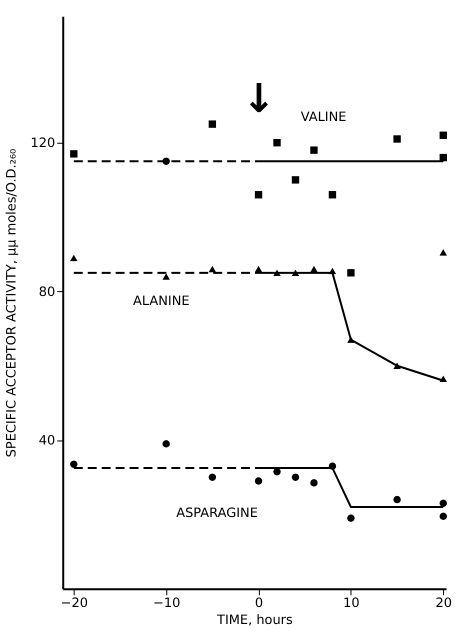 The height and width of the screenshot is (639, 457). I want to click on y-tick-label: 40, so click(47, 441).